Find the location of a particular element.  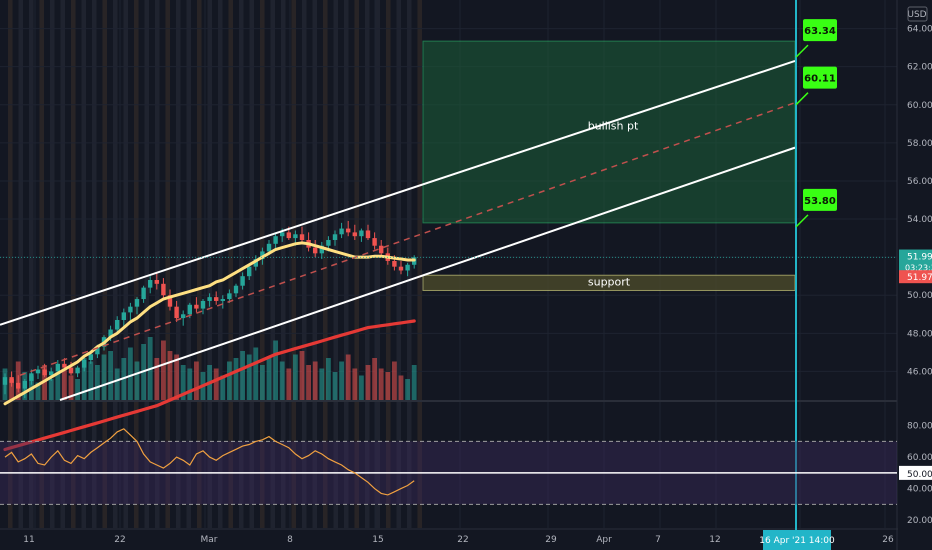

current-price-badge is located at coordinates (915, 261).